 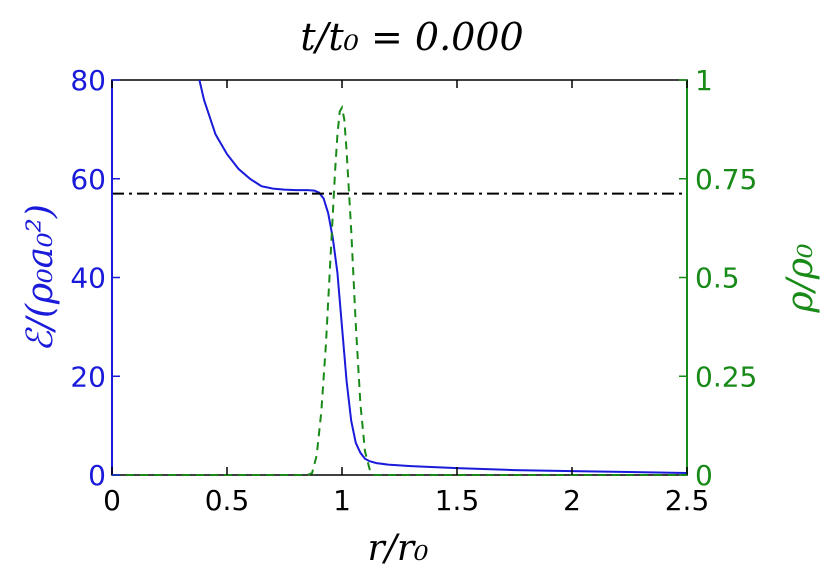 I want to click on y-right-tick-label: 1, so click(x=704, y=80).